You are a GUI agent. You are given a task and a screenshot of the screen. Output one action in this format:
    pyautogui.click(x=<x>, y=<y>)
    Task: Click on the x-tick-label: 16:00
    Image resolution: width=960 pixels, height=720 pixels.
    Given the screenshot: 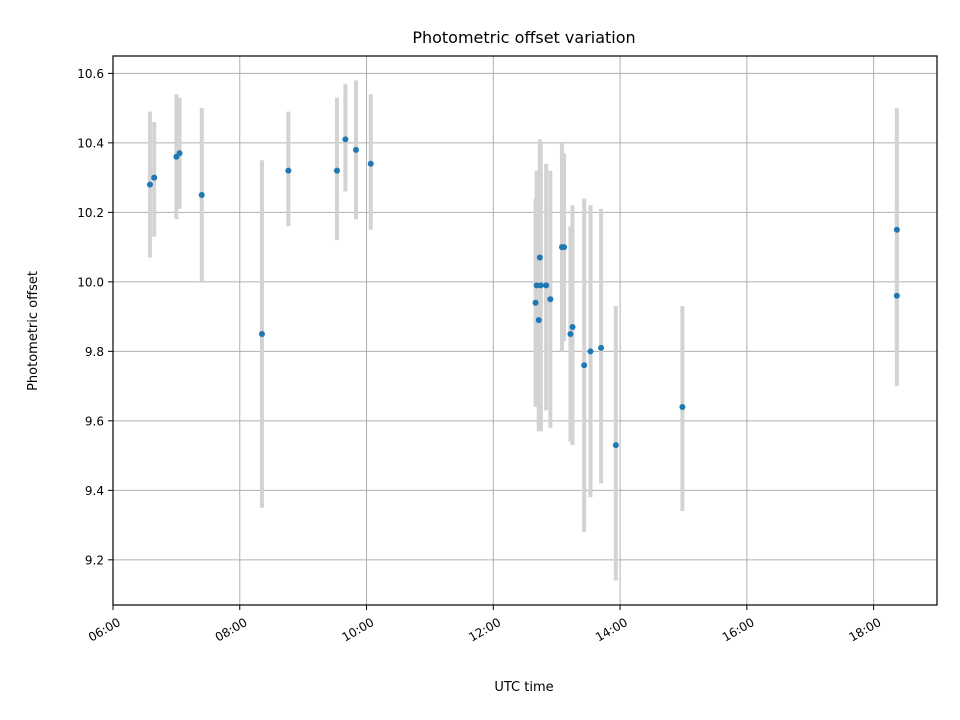 What is the action you would take?
    pyautogui.click(x=738, y=629)
    